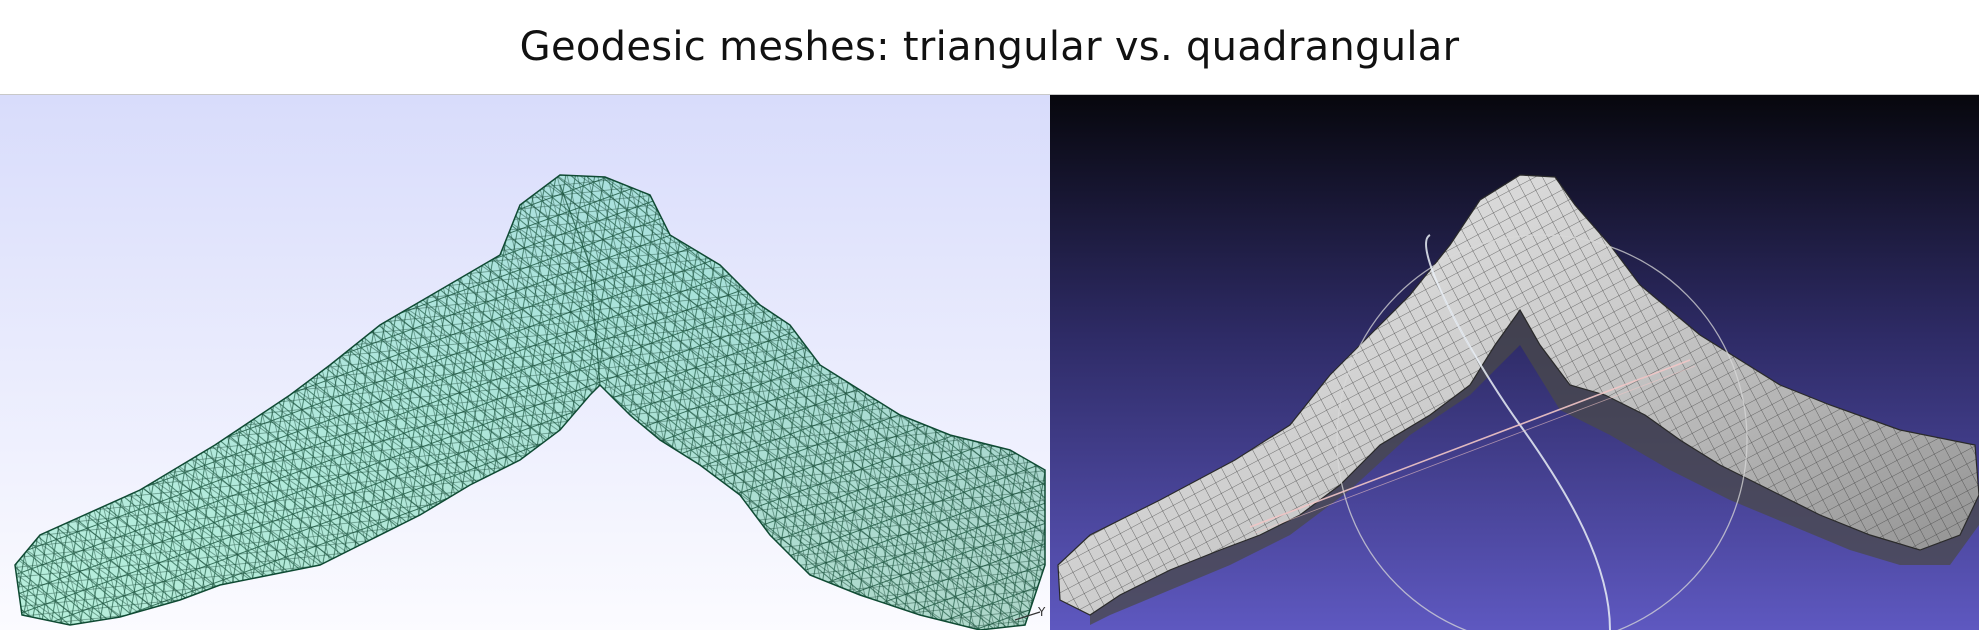 The image size is (1979, 630). What do you see at coordinates (1027, 616) in the screenshot?
I see `axis-gizmo` at bounding box center [1027, 616].